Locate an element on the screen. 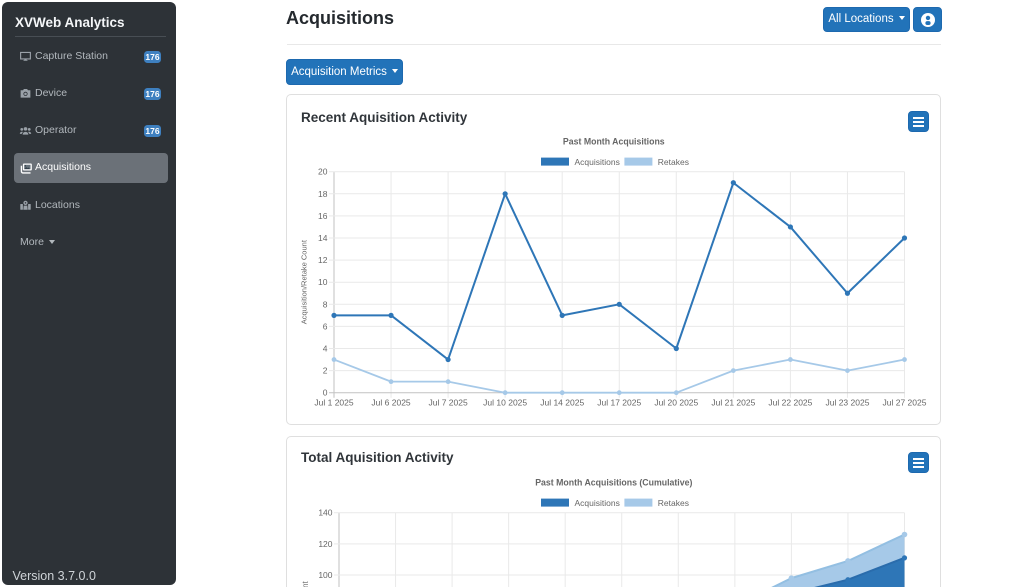 The width and height of the screenshot is (1024, 587). svg-text: 8 is located at coordinates (325, 304).